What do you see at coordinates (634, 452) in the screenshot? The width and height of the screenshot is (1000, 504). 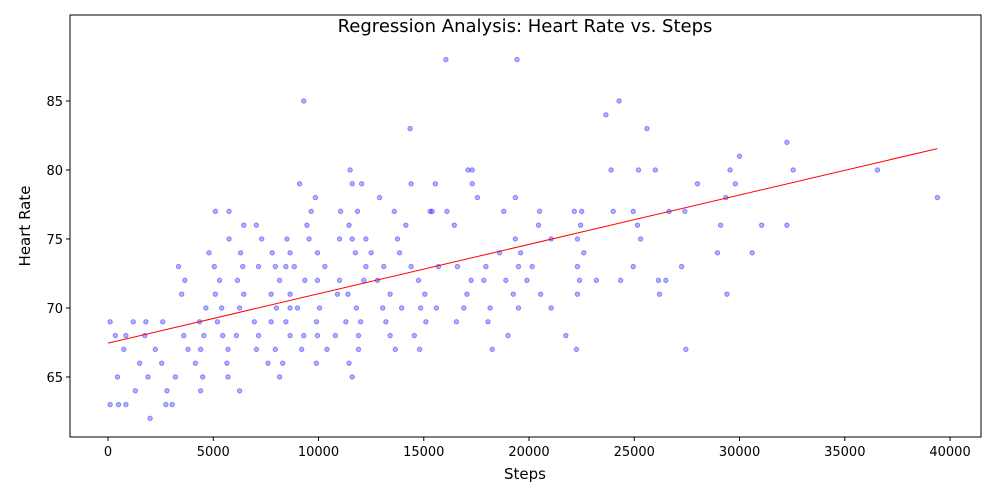 I see `x-tick-label: 25000` at bounding box center [634, 452].